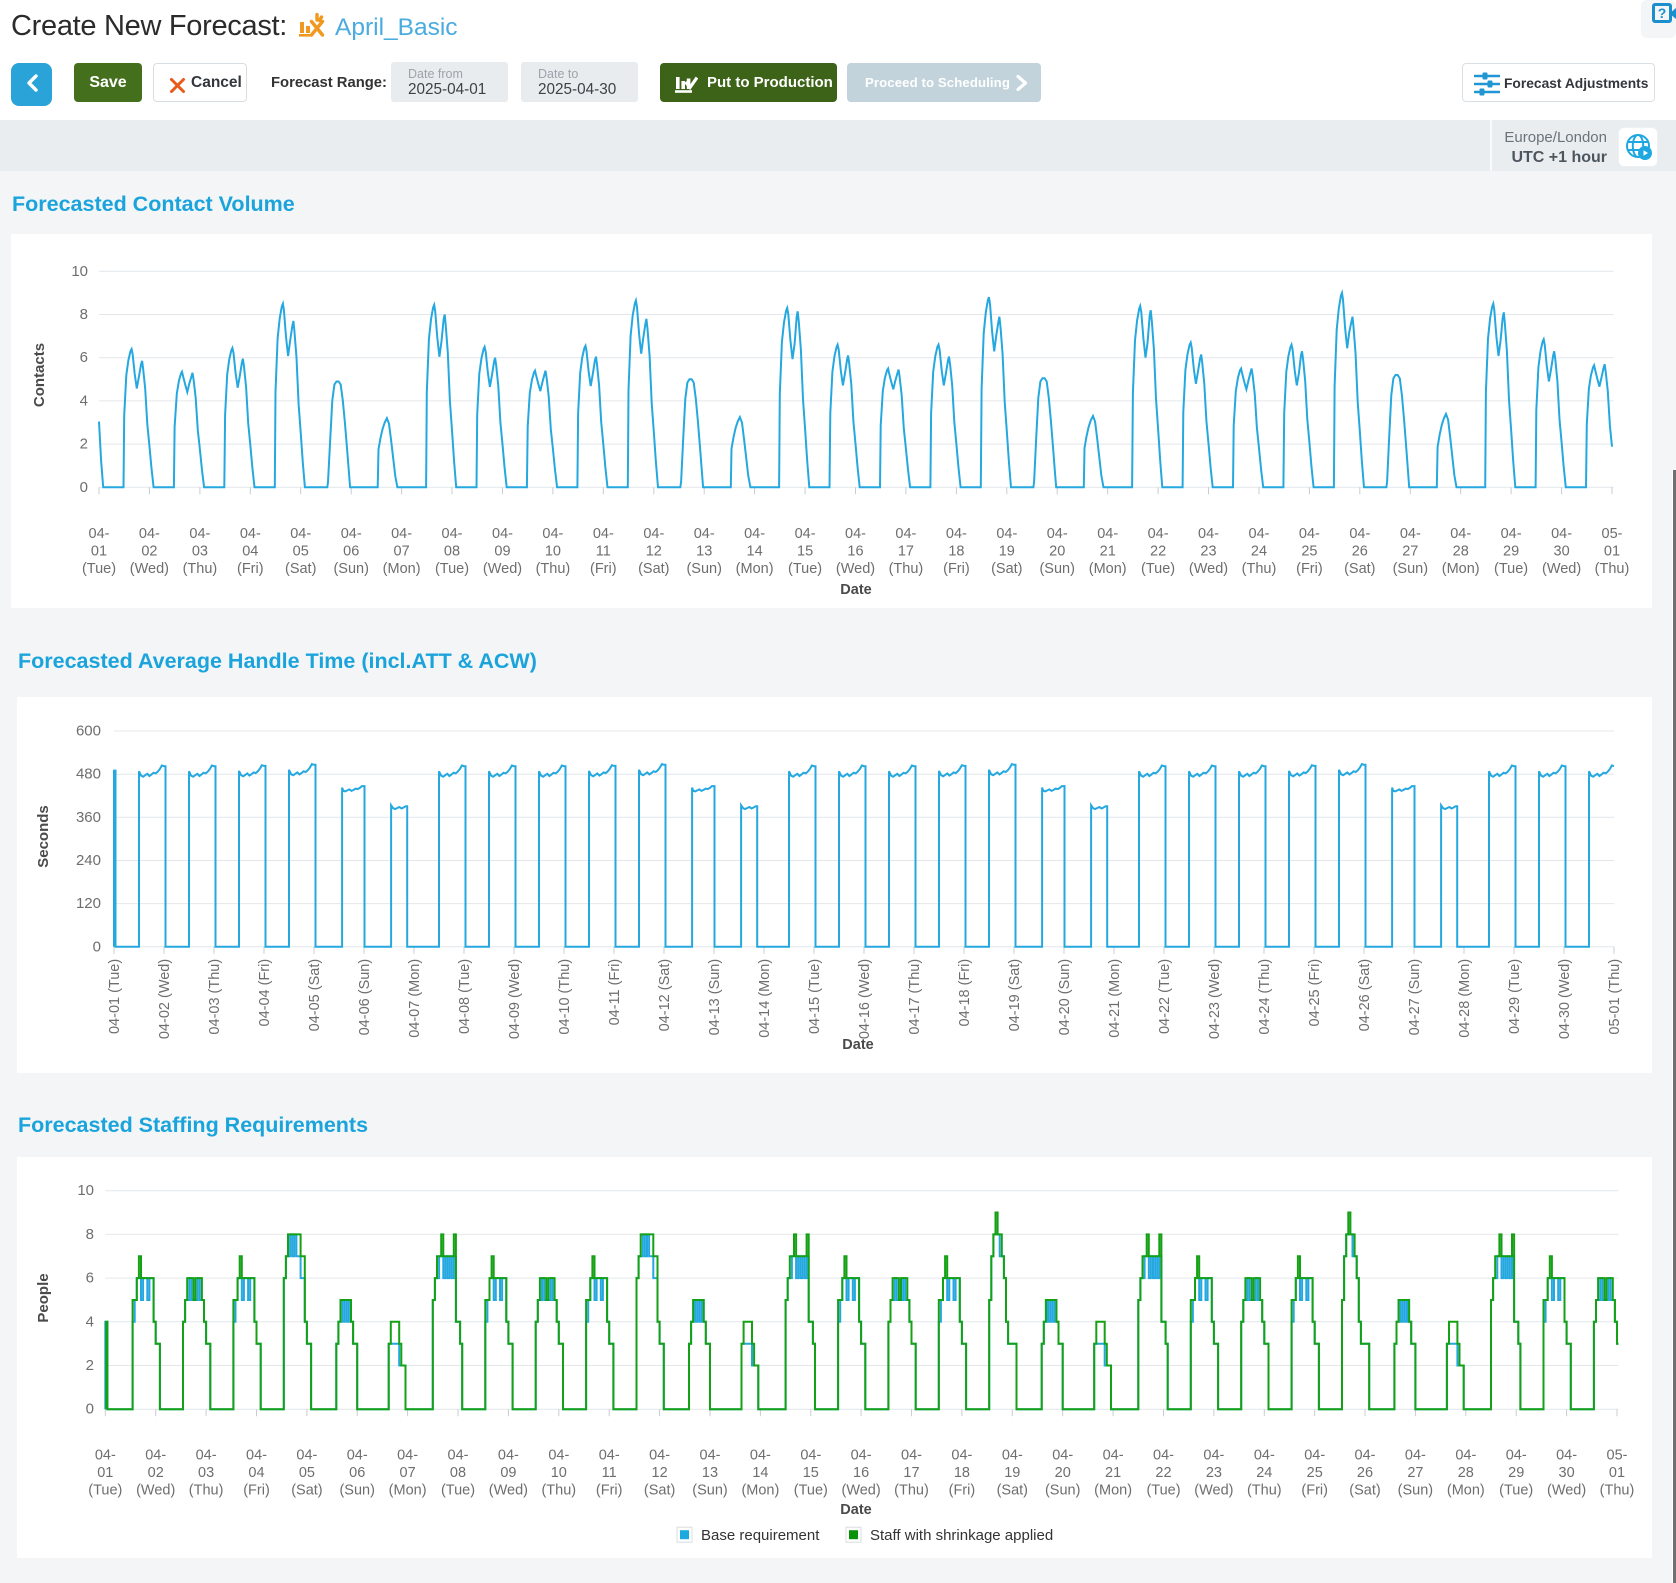  What do you see at coordinates (1006, 551) in the screenshot?
I see `svg-text:04-19(Sat): 04-19 (Sat)` at bounding box center [1006, 551].